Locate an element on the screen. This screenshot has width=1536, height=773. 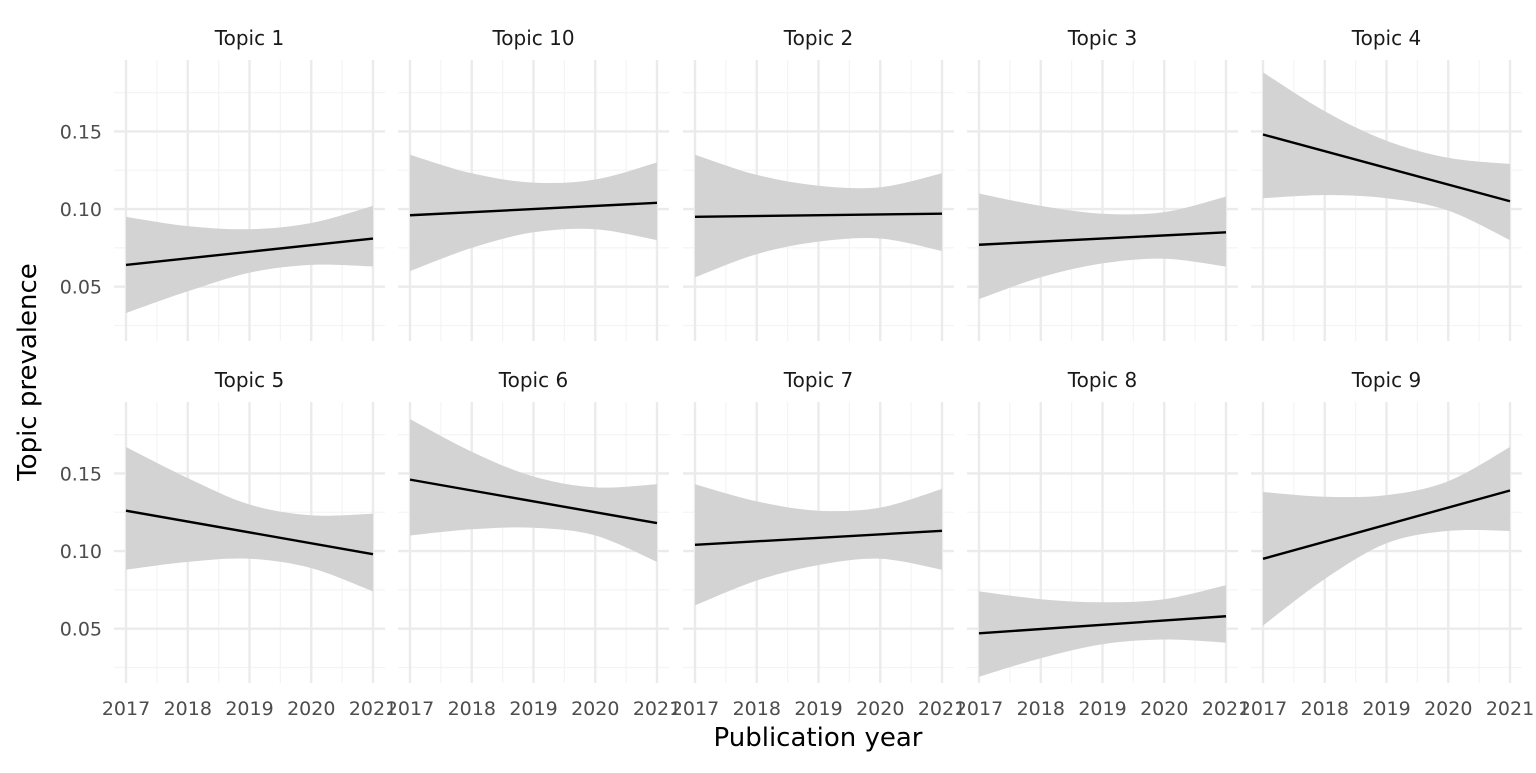
facet-panel: Topic 4 is located at coordinates (1386, 183).